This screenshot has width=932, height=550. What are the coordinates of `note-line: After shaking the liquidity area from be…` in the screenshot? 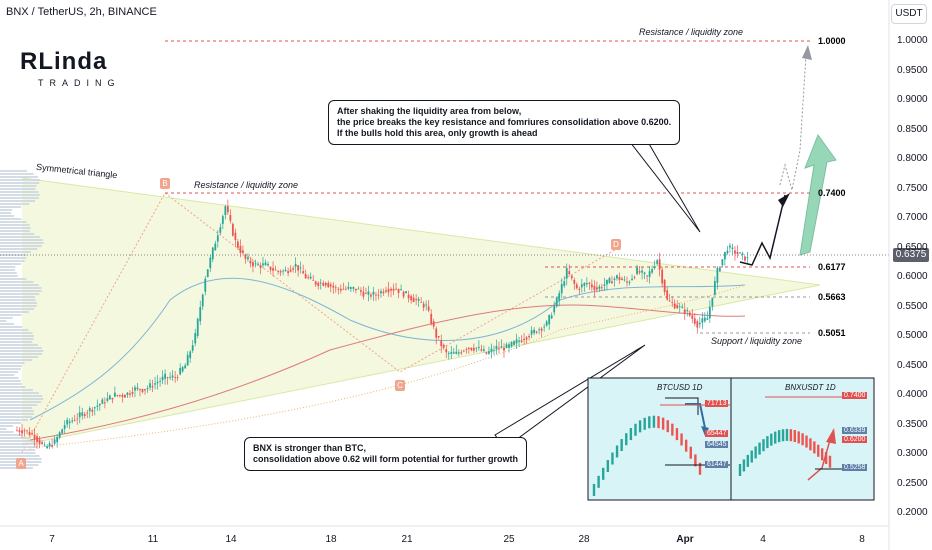 It's located at (429, 111).